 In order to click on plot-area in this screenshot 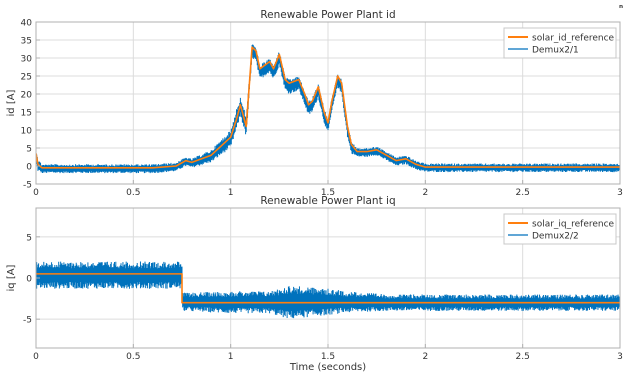, I will do `click(328, 290)`.